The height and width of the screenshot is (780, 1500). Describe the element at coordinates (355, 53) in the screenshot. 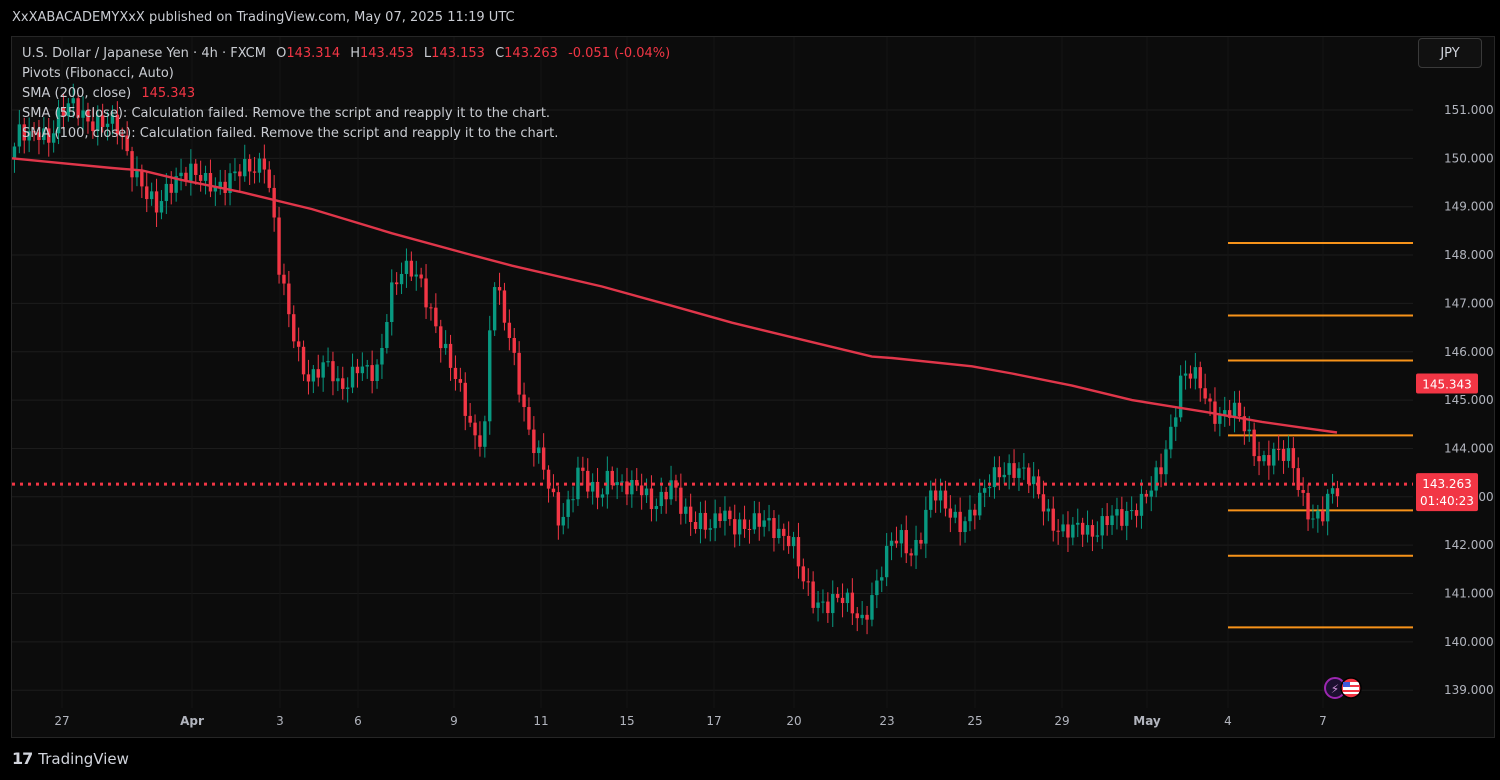

I see `high-label: H` at that location.